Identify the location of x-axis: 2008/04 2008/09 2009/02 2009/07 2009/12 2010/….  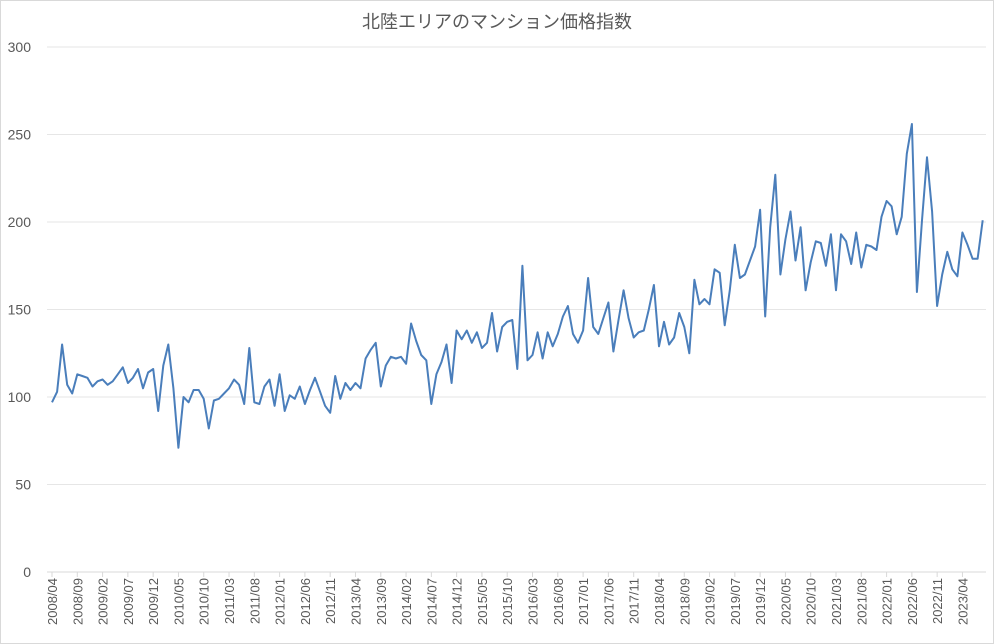
(515, 598).